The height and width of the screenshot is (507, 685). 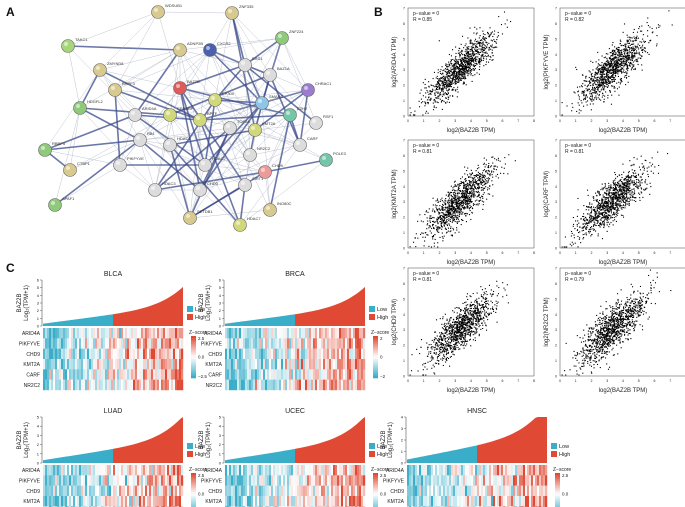 I want to click on scatter-points, so click(x=462, y=201).